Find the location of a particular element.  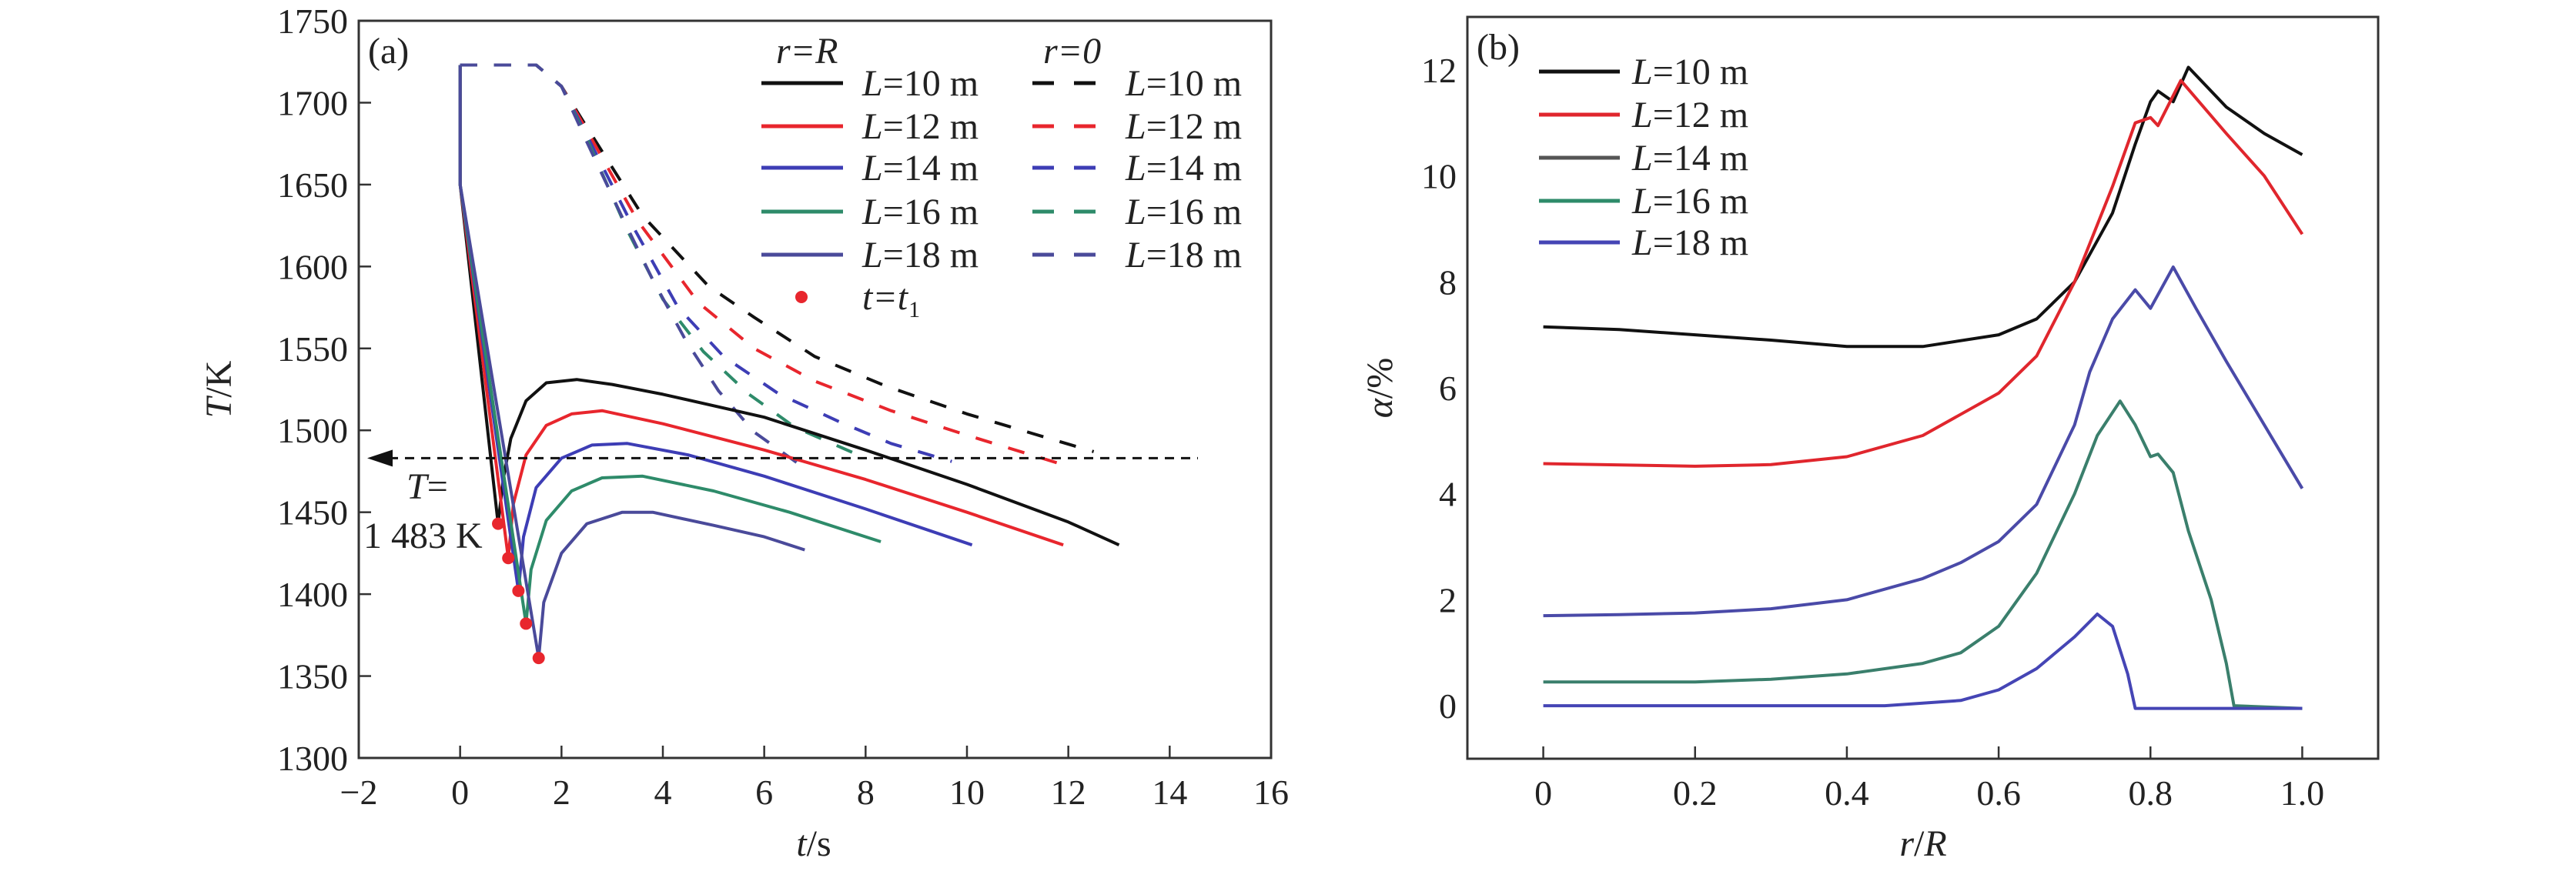

y-tick-label: 1750 is located at coordinates (313, 21).